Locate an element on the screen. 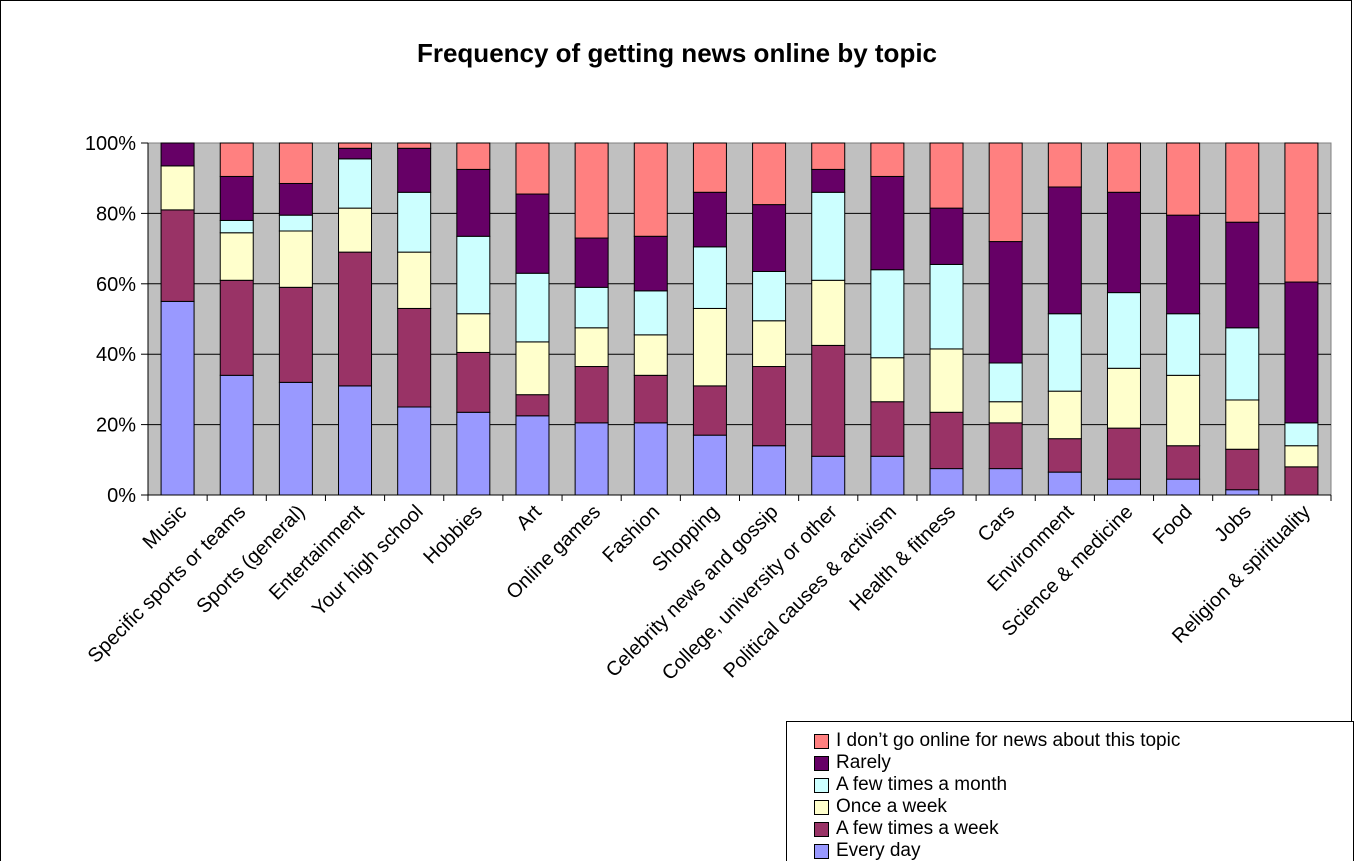 The height and width of the screenshot is (862, 1354). y-tick-label: 60% is located at coordinates (116, 285).